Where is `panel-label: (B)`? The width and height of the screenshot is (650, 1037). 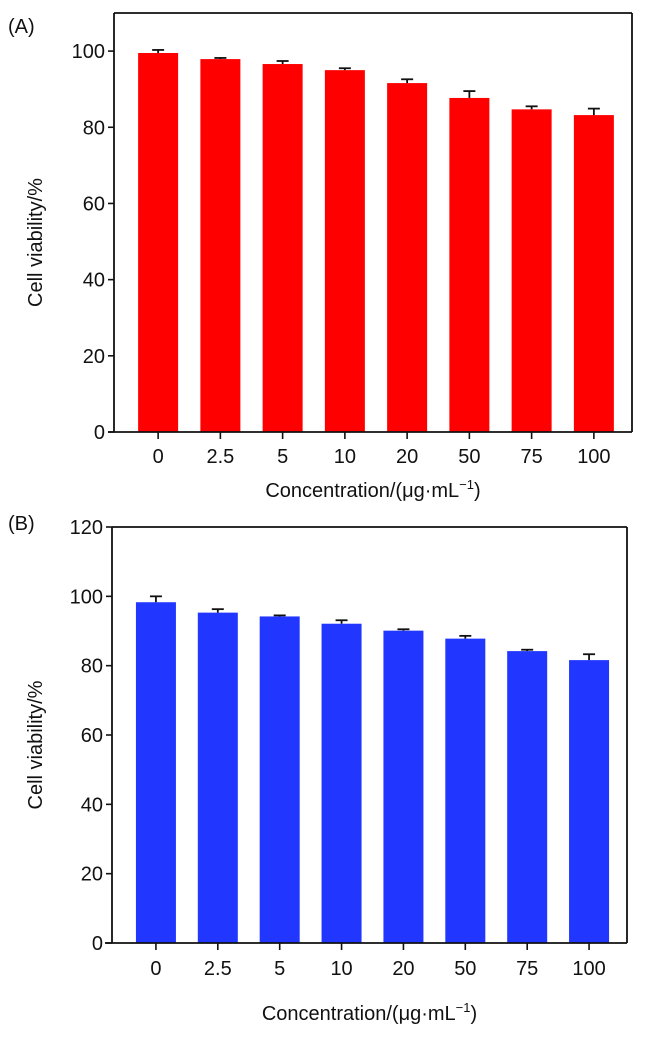
panel-label: (B) is located at coordinates (21, 524).